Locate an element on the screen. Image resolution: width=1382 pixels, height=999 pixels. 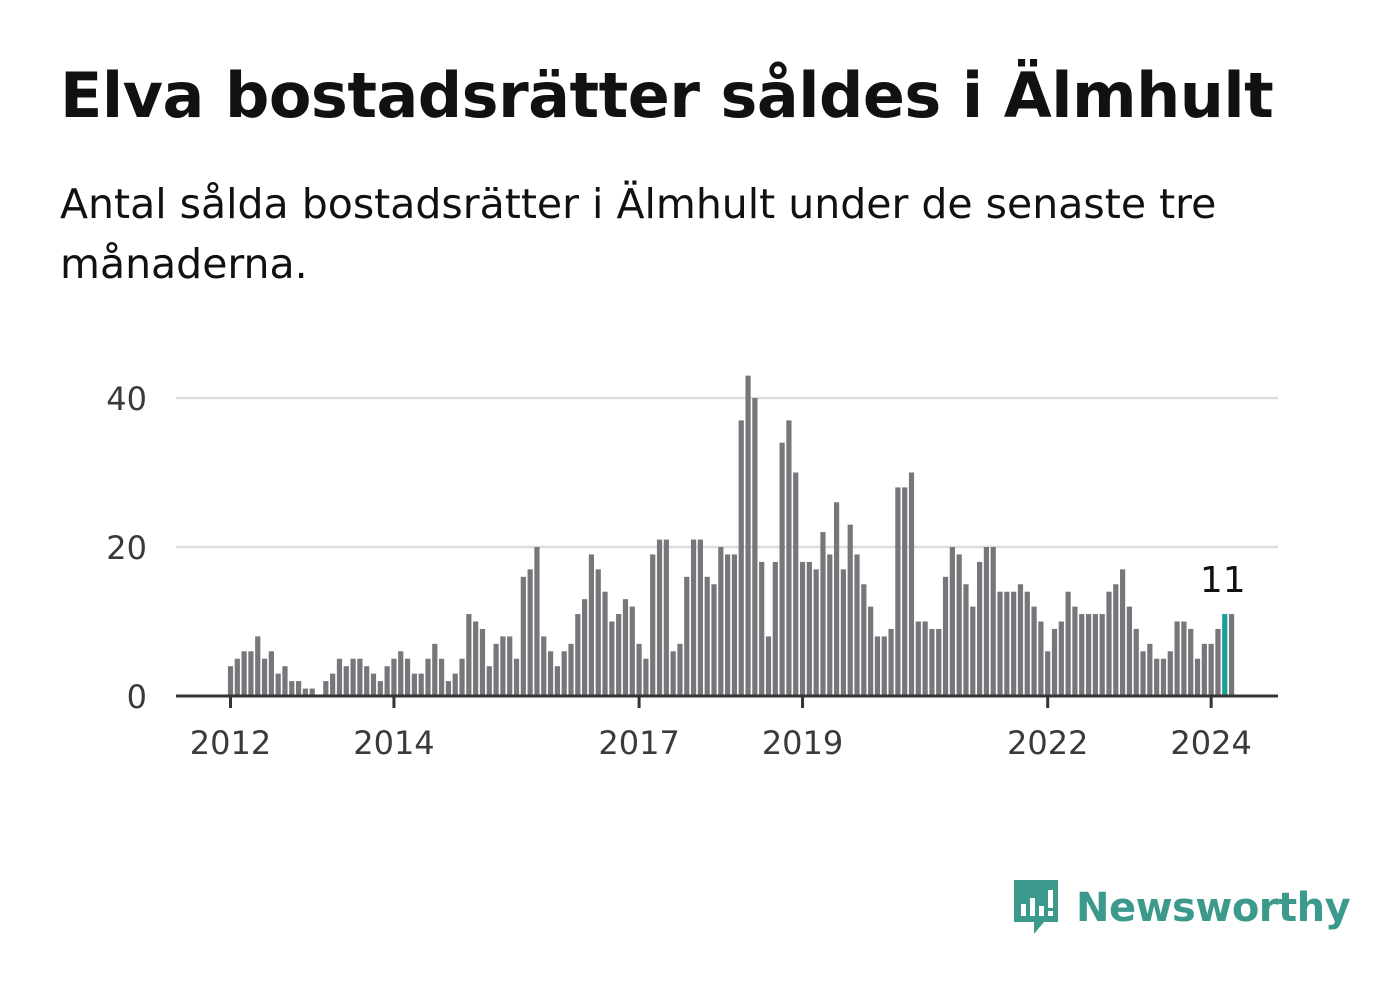
callout-label: 11 is located at coordinates (1223, 580).